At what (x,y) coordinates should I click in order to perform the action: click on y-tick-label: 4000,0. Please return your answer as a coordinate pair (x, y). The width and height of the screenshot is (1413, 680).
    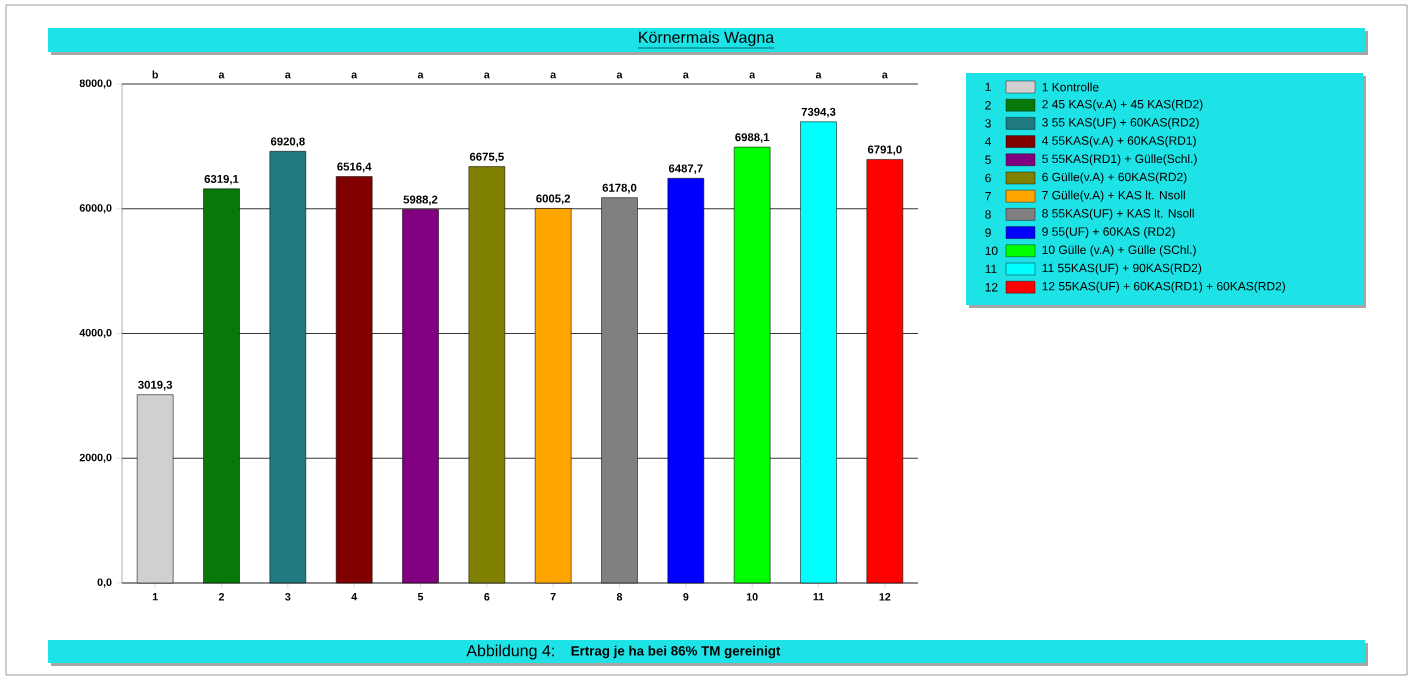
    Looking at the image, I should click on (95, 333).